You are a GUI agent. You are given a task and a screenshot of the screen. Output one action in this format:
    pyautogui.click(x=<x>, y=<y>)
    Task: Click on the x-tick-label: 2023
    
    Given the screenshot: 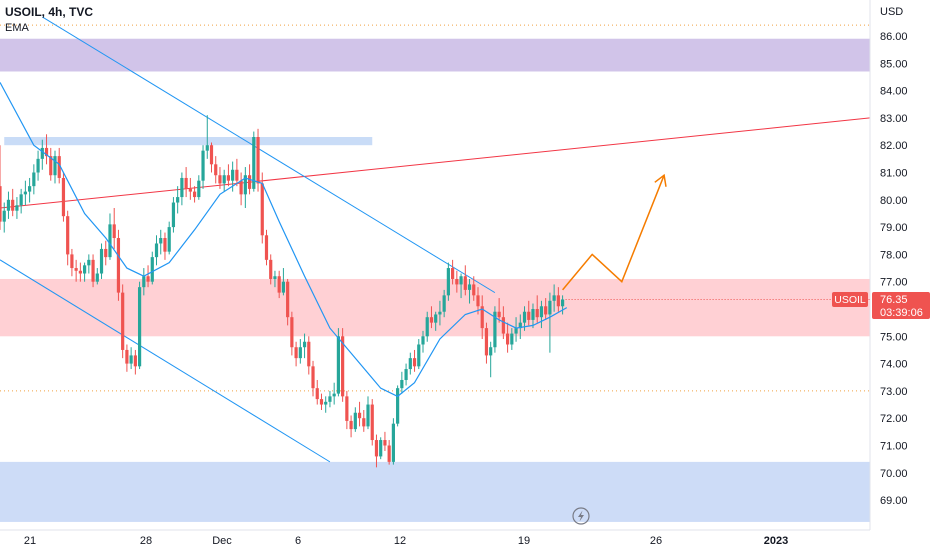 What is the action you would take?
    pyautogui.click(x=776, y=541)
    